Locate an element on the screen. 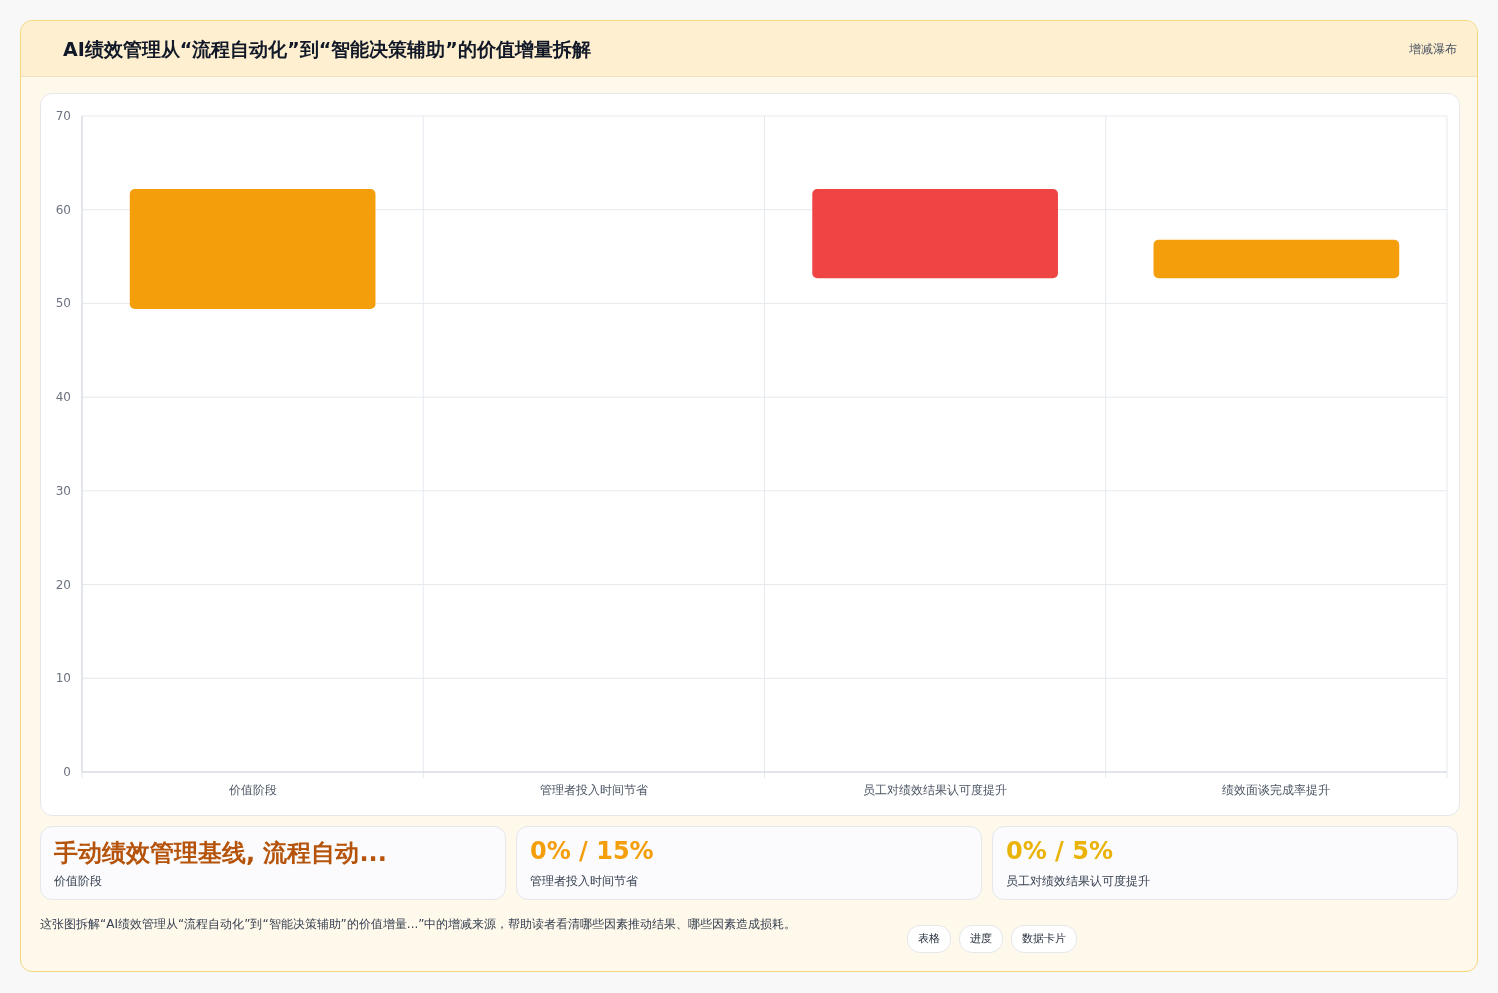 Image resolution: width=1498 pixels, height=993 pixels. chart-title: AI绩效管理从“流程自动化”到“智能决策辅助”的价值增量拆解 is located at coordinates (327, 49).